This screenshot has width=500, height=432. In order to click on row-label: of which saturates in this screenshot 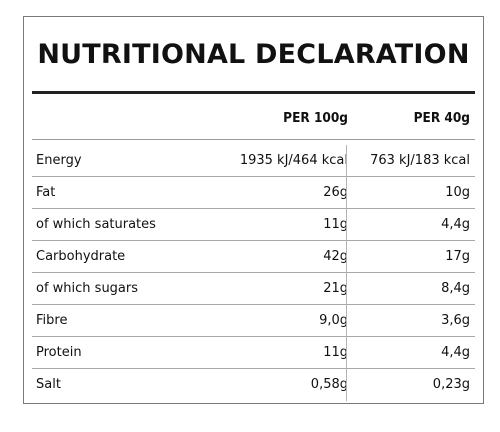, I will do `click(96, 224)`.